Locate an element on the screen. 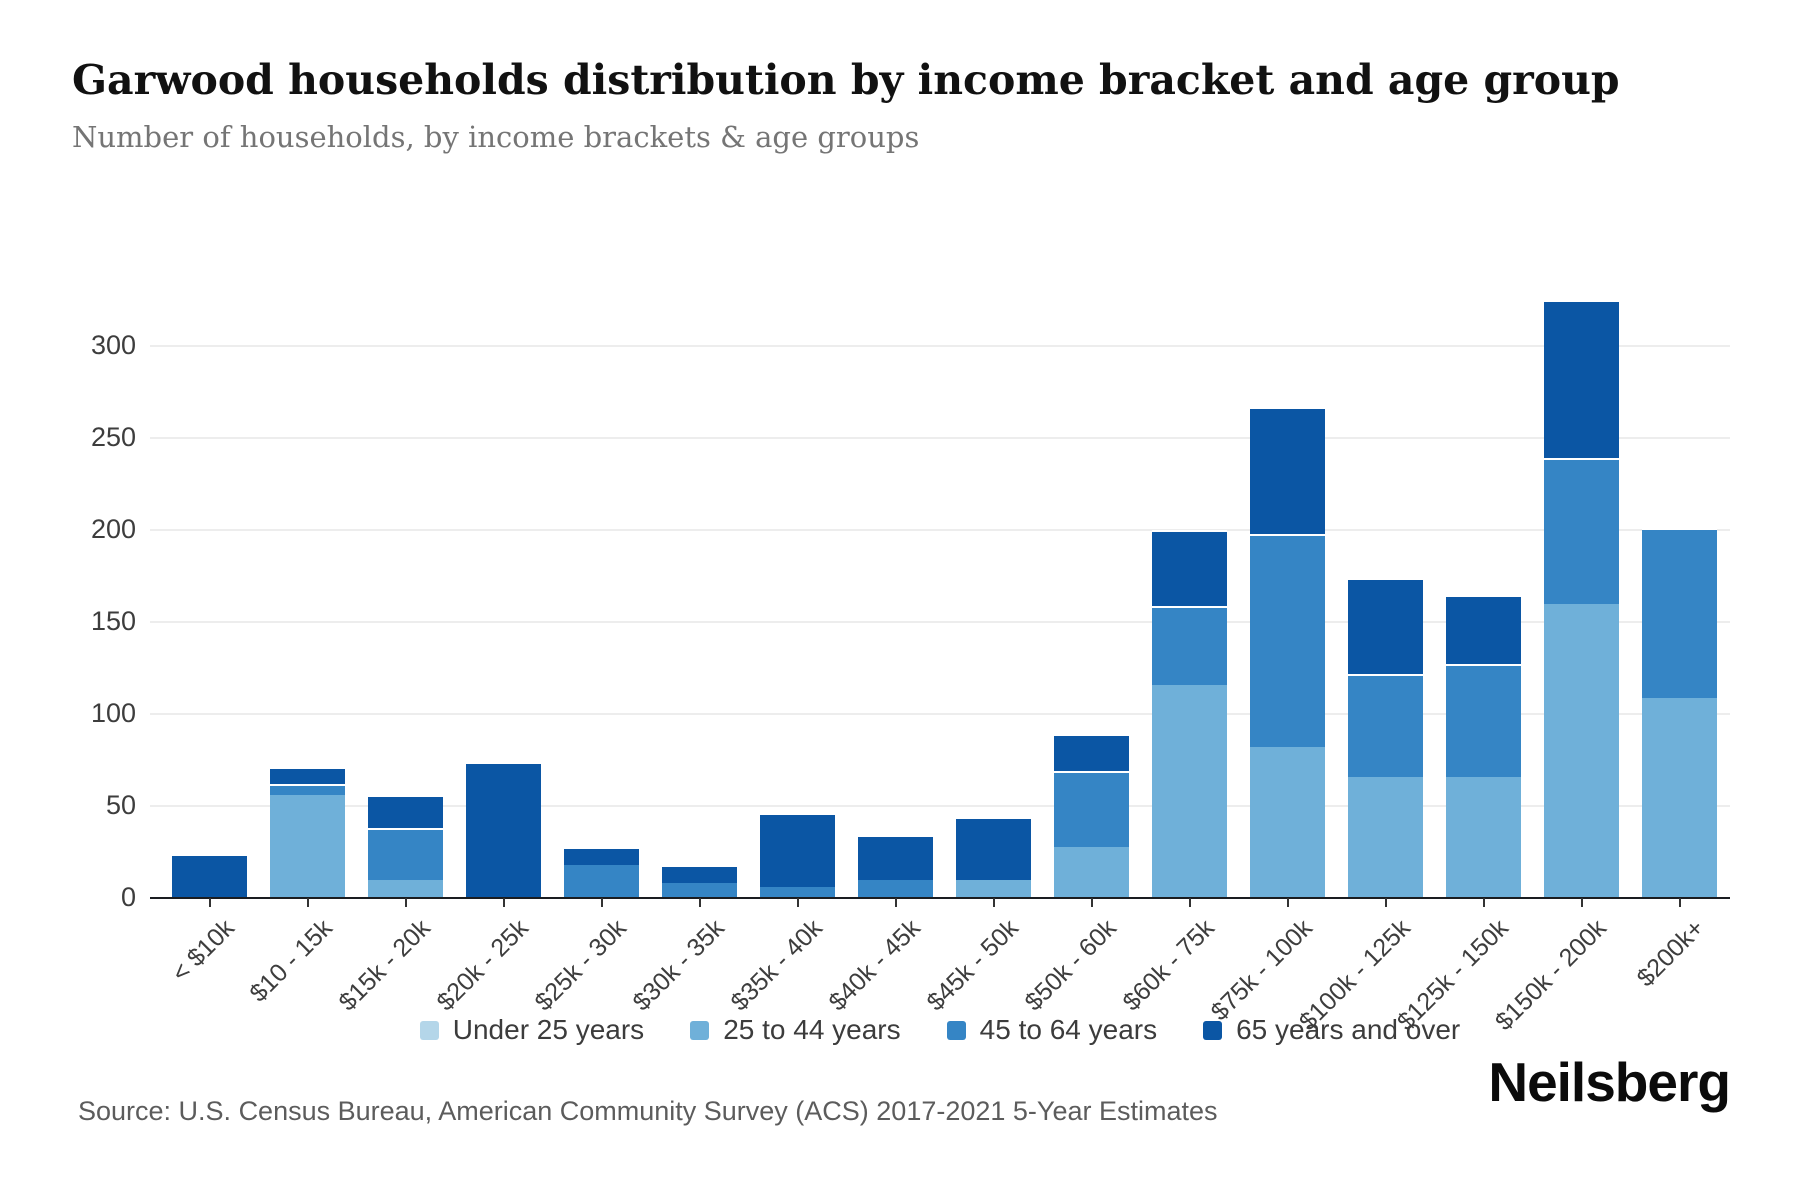 The height and width of the screenshot is (1200, 1800). legend-item-45-to-64-years: 45 to 64 years is located at coordinates (1052, 1030).